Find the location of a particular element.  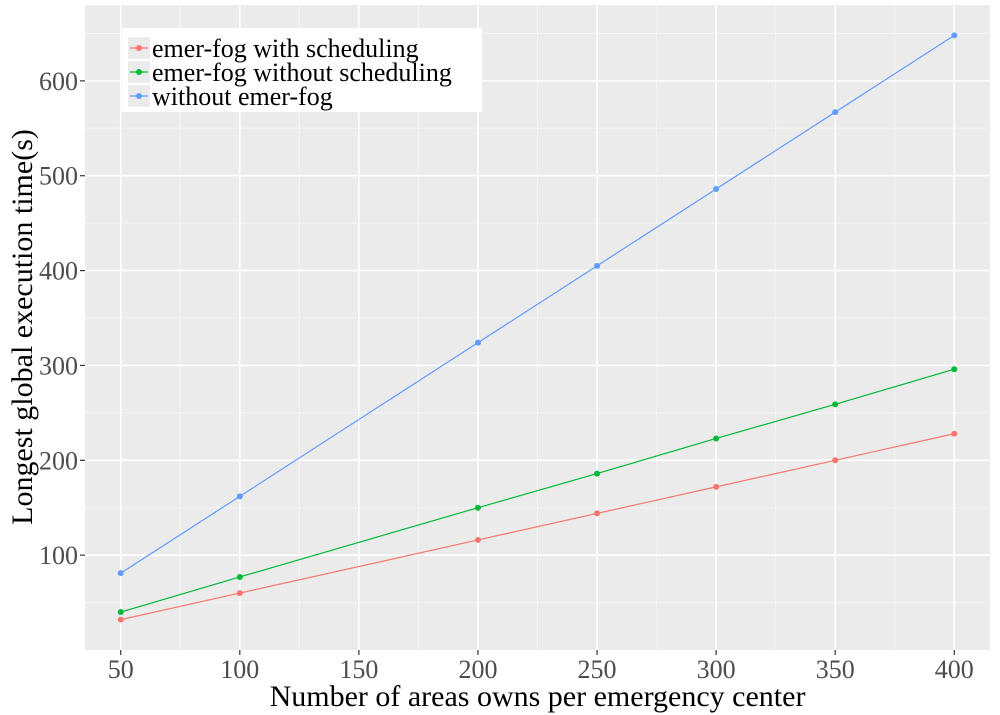

y-tick-label: 500 is located at coordinates (58, 176).